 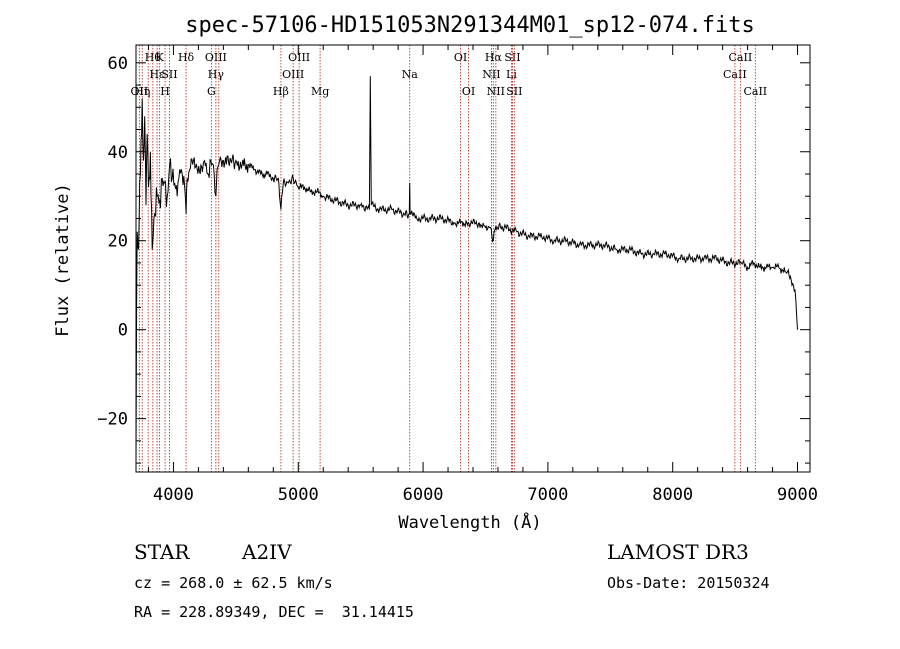 What do you see at coordinates (298, 495) in the screenshot?
I see `x-tick-label: 5000` at bounding box center [298, 495].